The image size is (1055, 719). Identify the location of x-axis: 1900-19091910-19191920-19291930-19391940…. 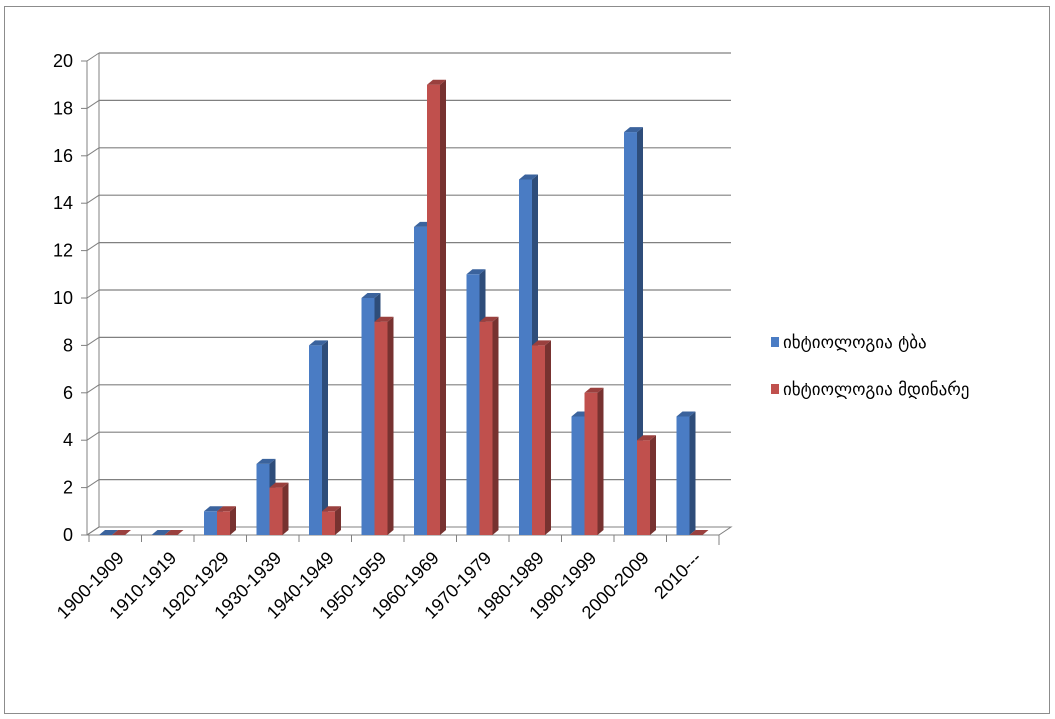
(379, 579).